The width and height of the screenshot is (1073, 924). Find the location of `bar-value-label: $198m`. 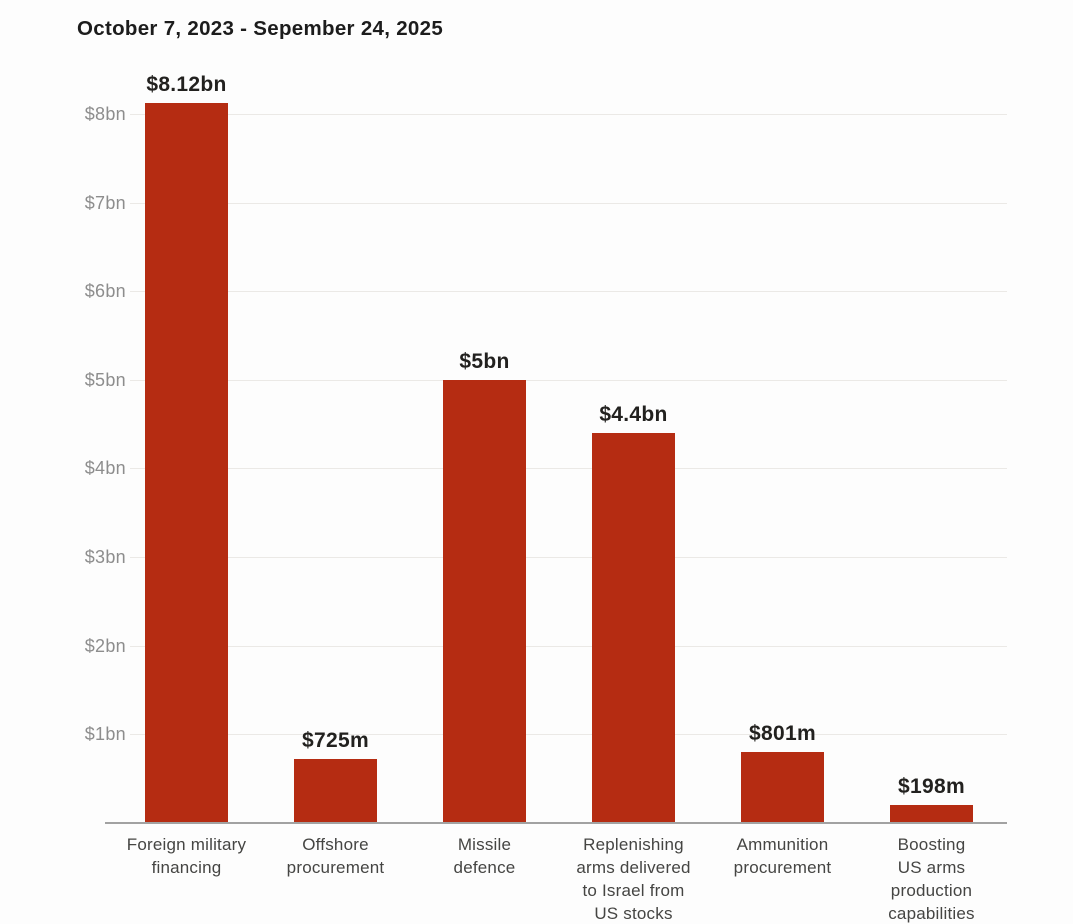

bar-value-label: $198m is located at coordinates (931, 787).